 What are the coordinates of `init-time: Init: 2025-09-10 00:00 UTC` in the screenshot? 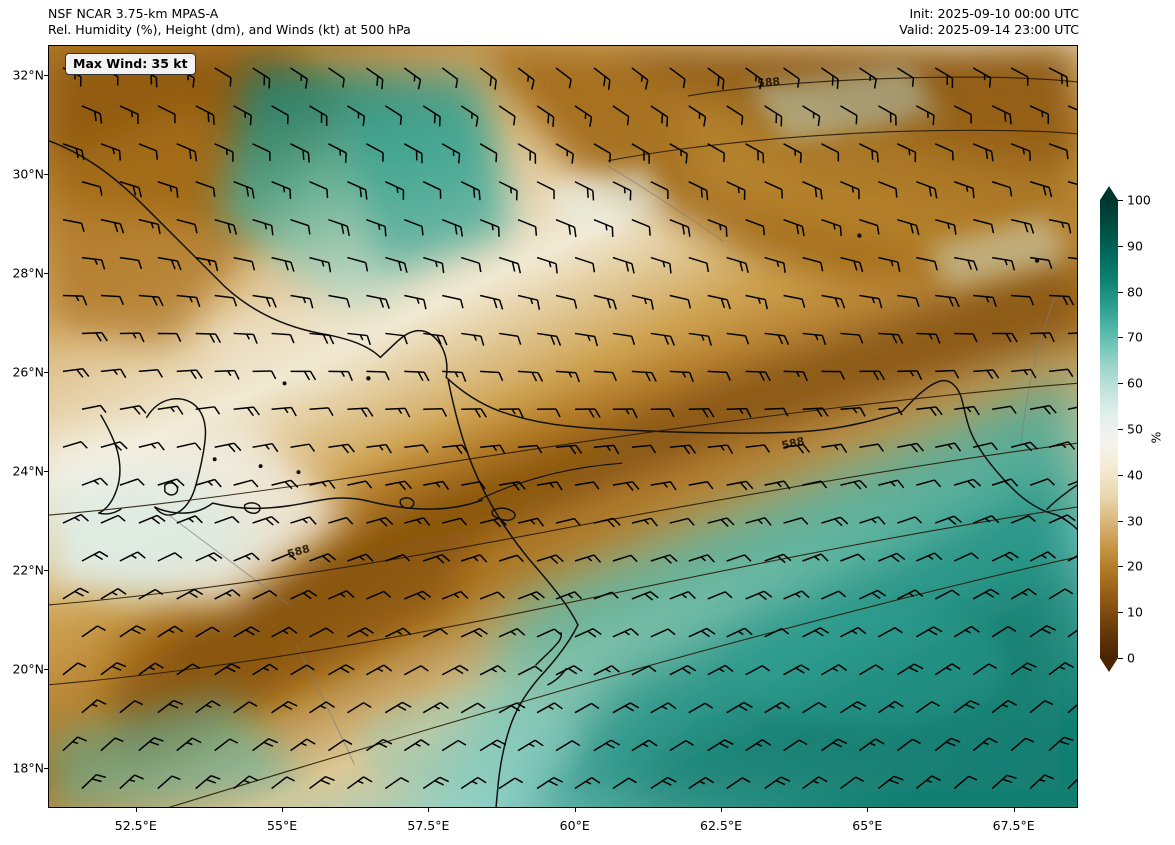 It's located at (994, 13).